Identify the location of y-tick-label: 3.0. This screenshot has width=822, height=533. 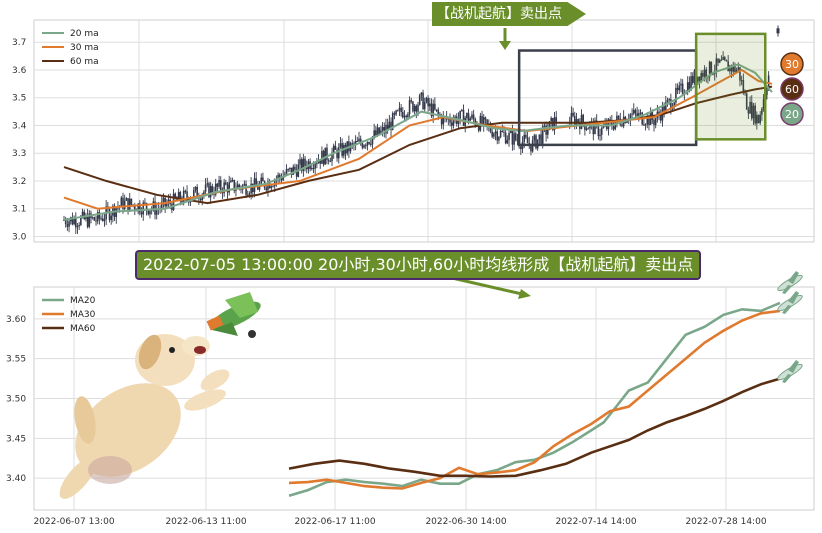
(19, 237).